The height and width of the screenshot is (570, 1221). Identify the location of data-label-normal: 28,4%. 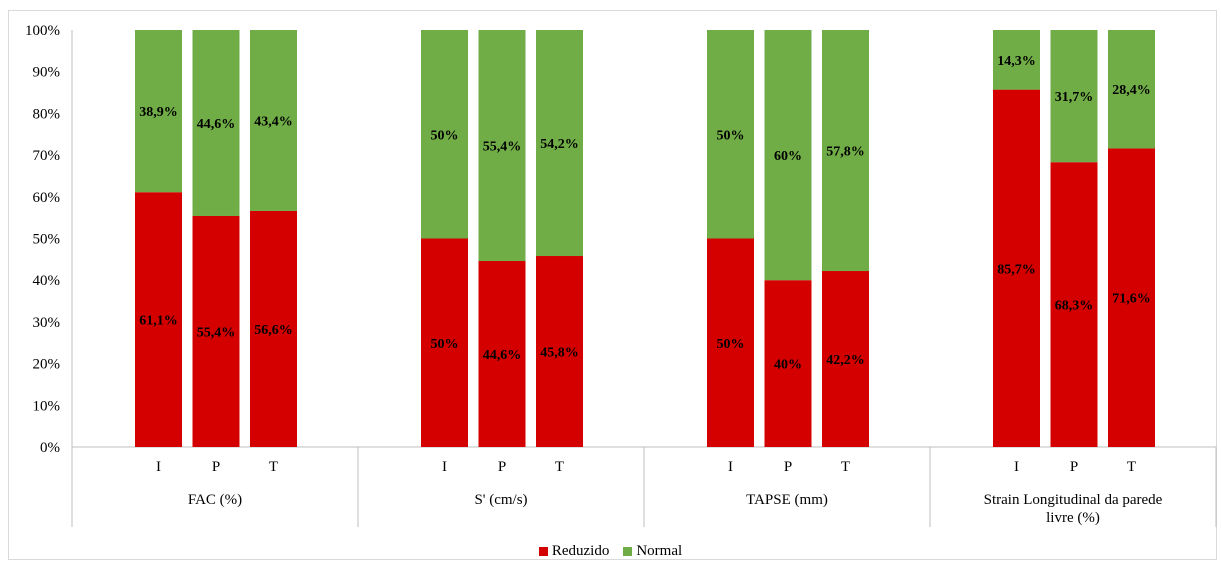
(1131, 90).